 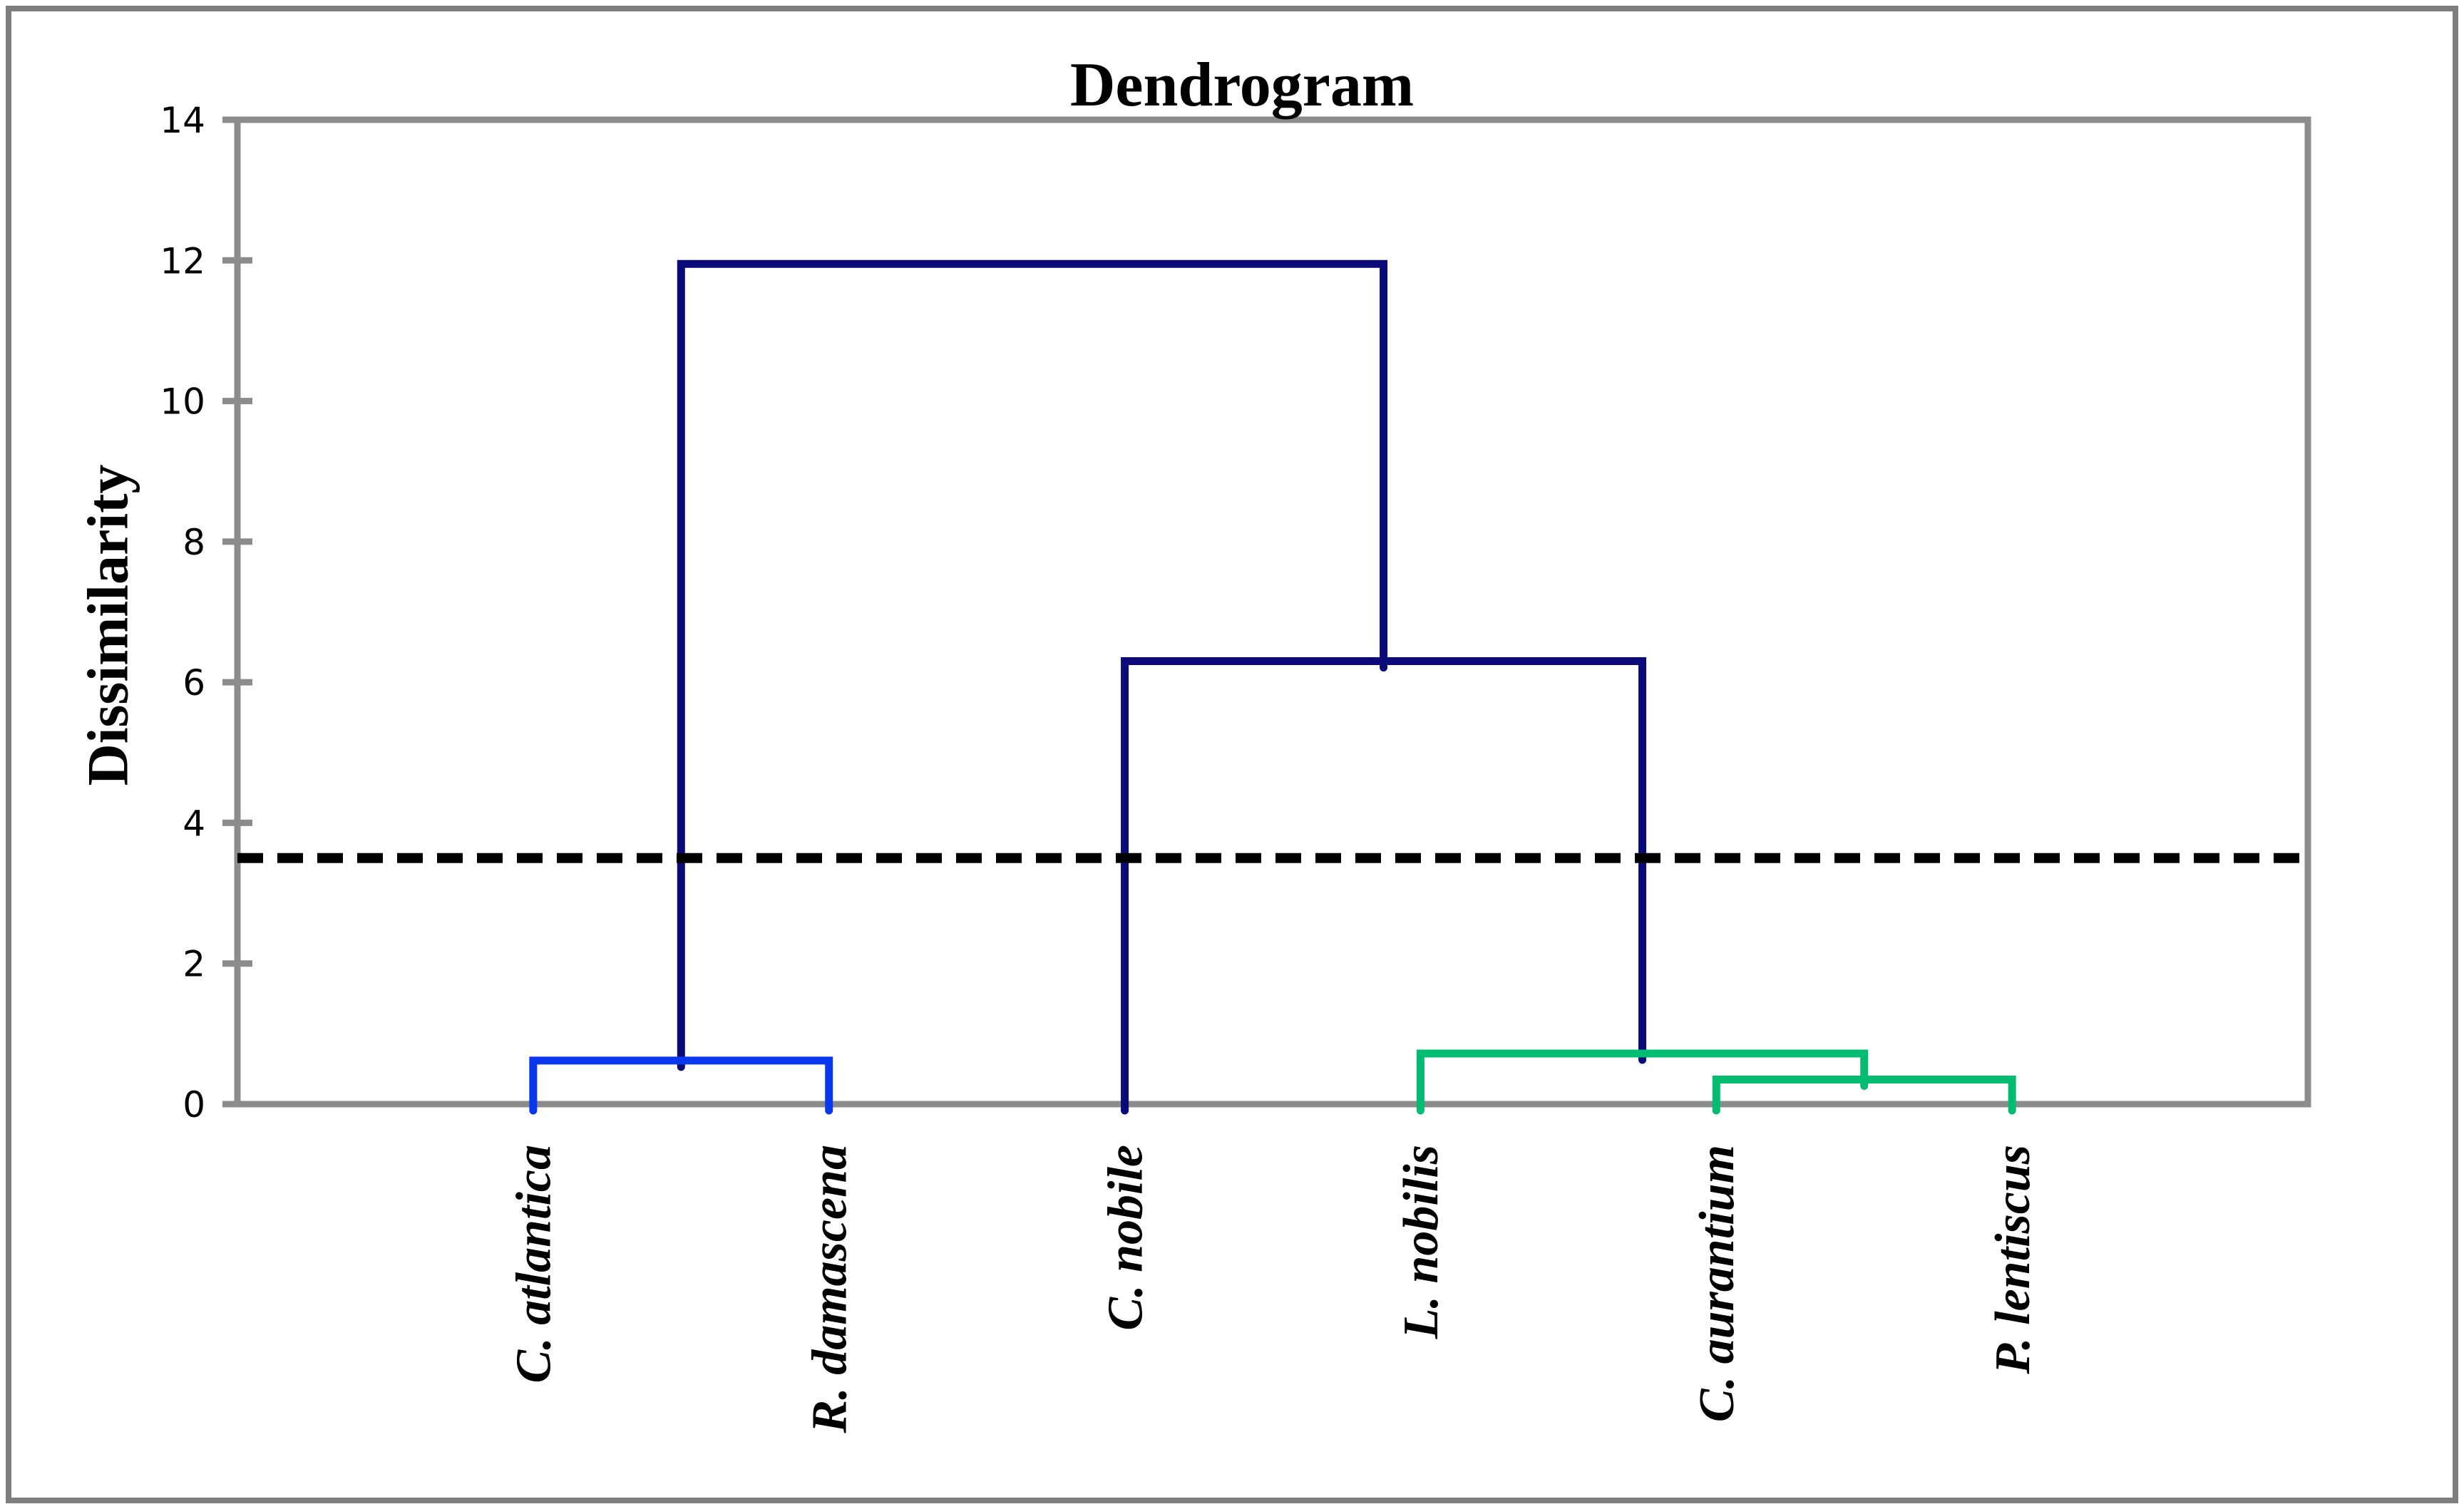 I want to click on y-tick-label: 8, so click(x=194, y=543).